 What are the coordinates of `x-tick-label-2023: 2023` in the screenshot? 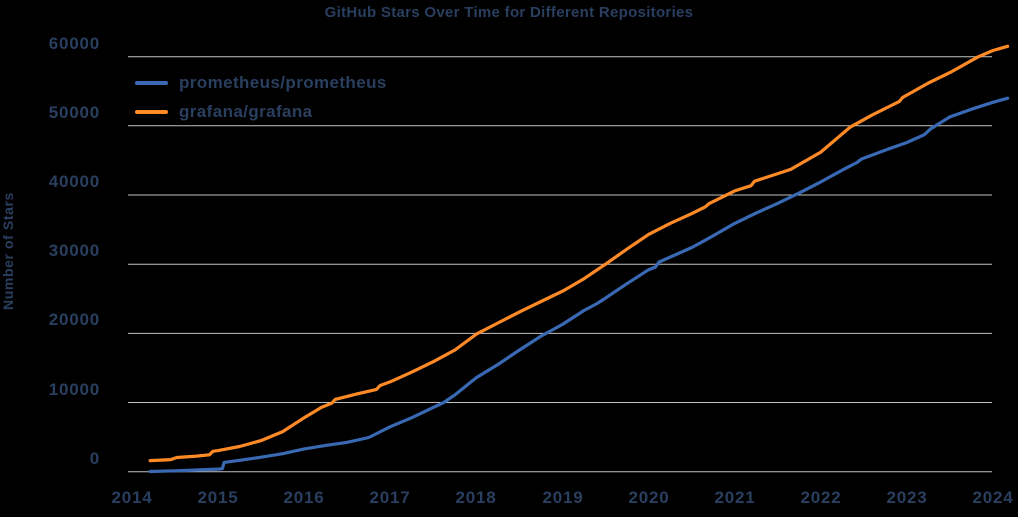 It's located at (907, 497).